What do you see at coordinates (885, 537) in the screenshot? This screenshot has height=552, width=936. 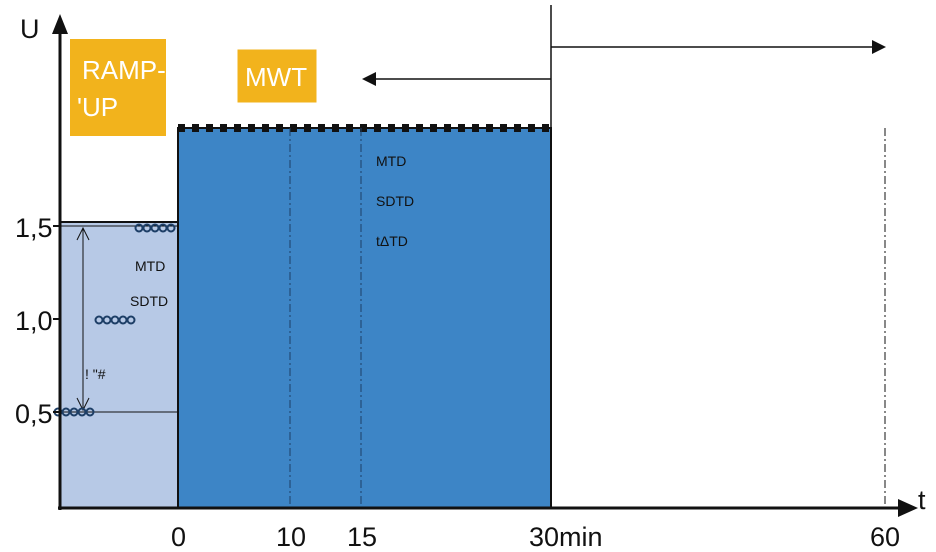 I see `x-tick-label-60: 60` at bounding box center [885, 537].